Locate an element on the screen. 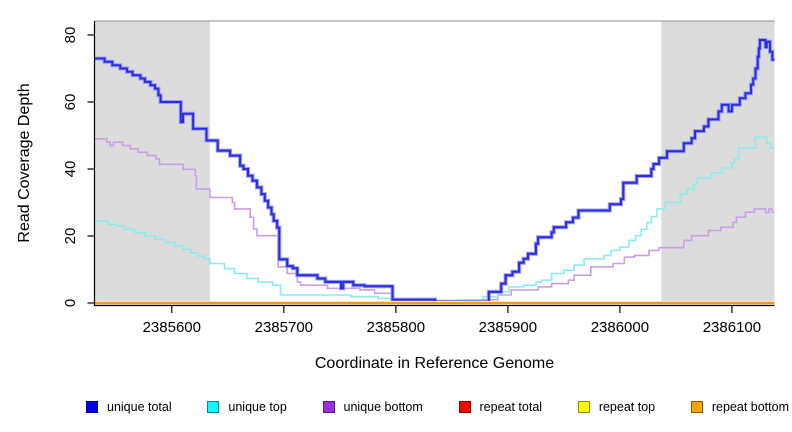 This screenshot has width=792, height=432. legend-label: repeat bottom is located at coordinates (750, 407).